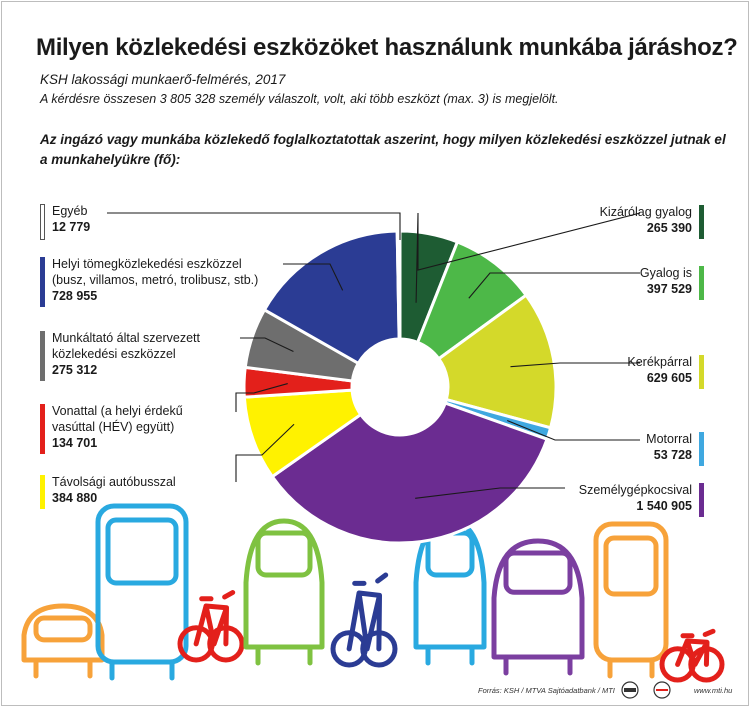 The image size is (750, 707). Describe the element at coordinates (669, 228) in the screenshot. I see `legend-value-kizarolag: 265 390` at that location.